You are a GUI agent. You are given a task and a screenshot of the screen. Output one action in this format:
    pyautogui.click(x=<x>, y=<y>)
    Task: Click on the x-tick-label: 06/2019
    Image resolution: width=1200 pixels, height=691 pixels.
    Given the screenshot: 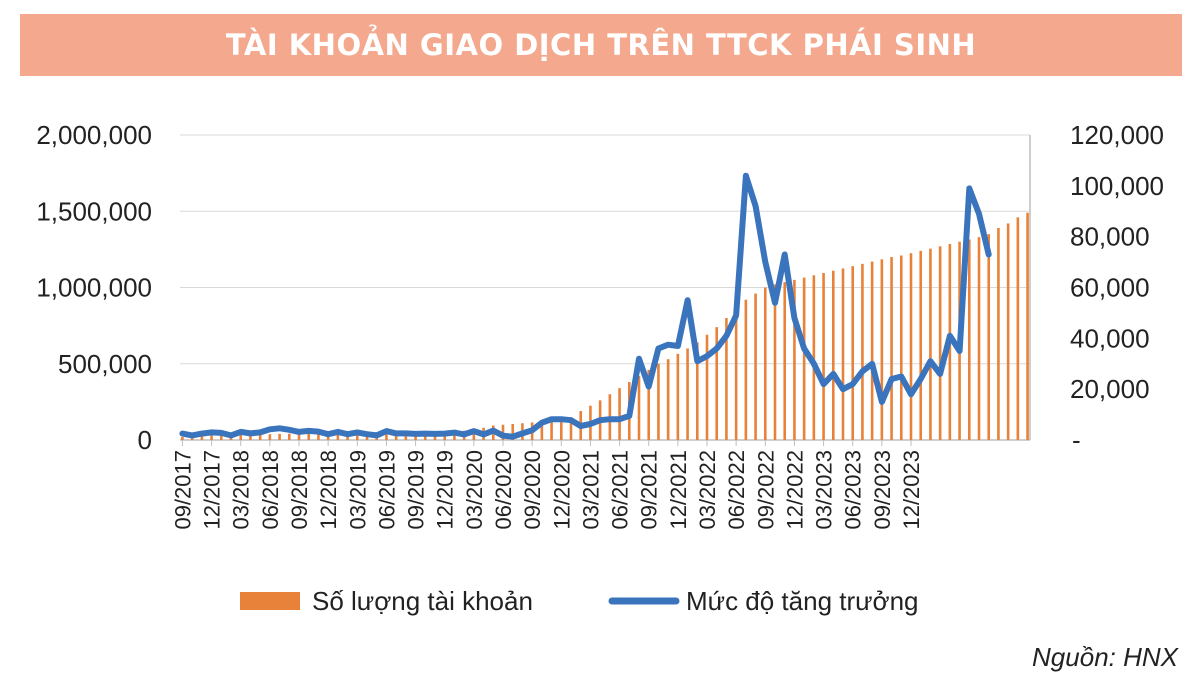 What is the action you would take?
    pyautogui.click(x=386, y=490)
    